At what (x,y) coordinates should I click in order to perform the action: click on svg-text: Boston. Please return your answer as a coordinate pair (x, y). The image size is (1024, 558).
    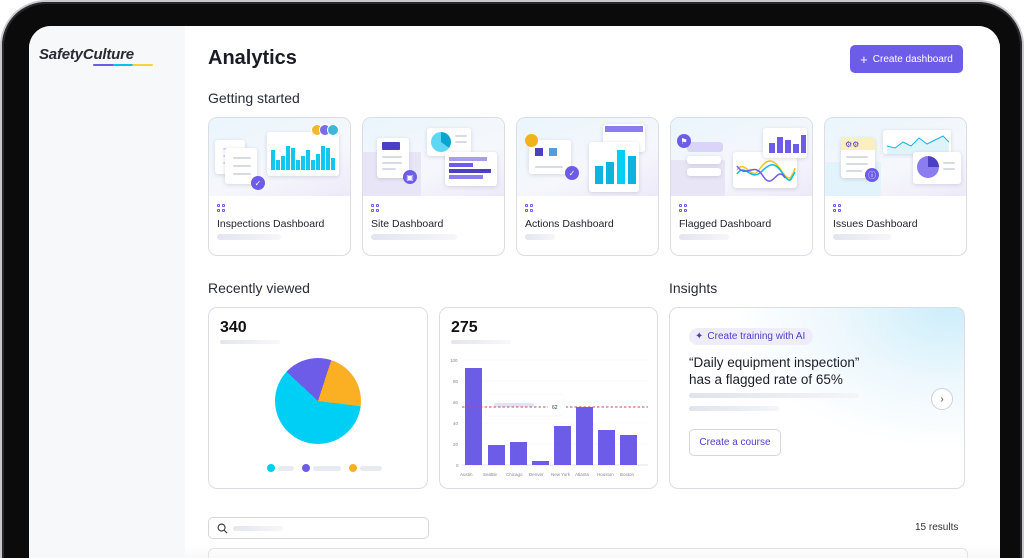
    Looking at the image, I should click on (627, 474).